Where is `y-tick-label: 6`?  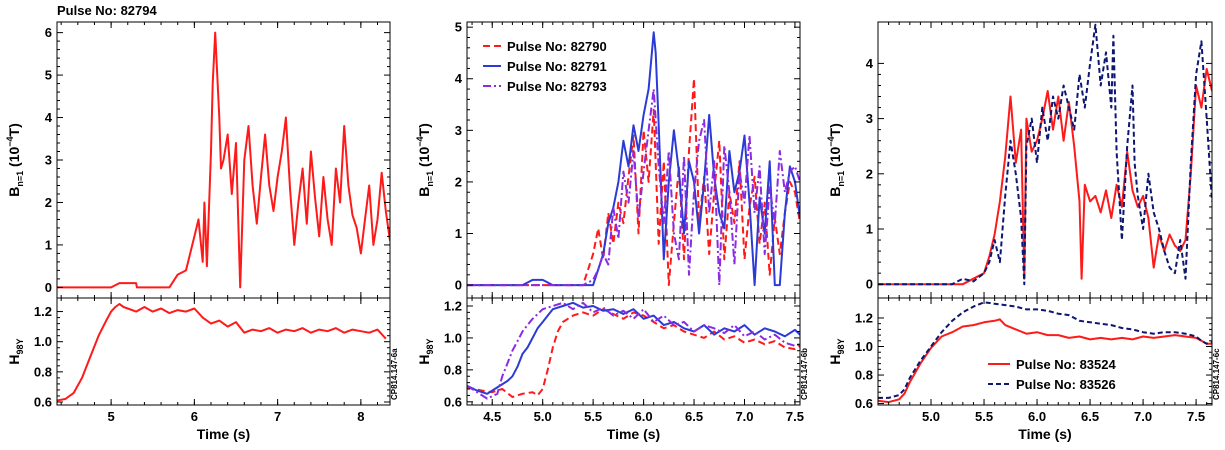 y-tick-label: 6 is located at coordinates (48, 32).